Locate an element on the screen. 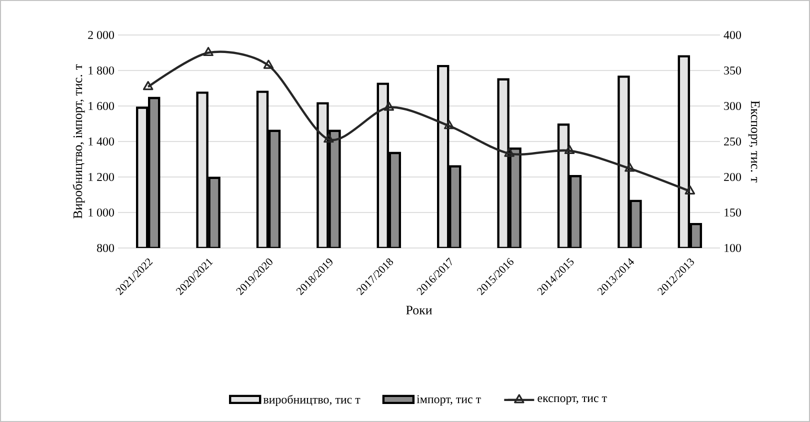 This screenshot has height=422, width=810. legend-label: виробництво, тис т is located at coordinates (311, 400).